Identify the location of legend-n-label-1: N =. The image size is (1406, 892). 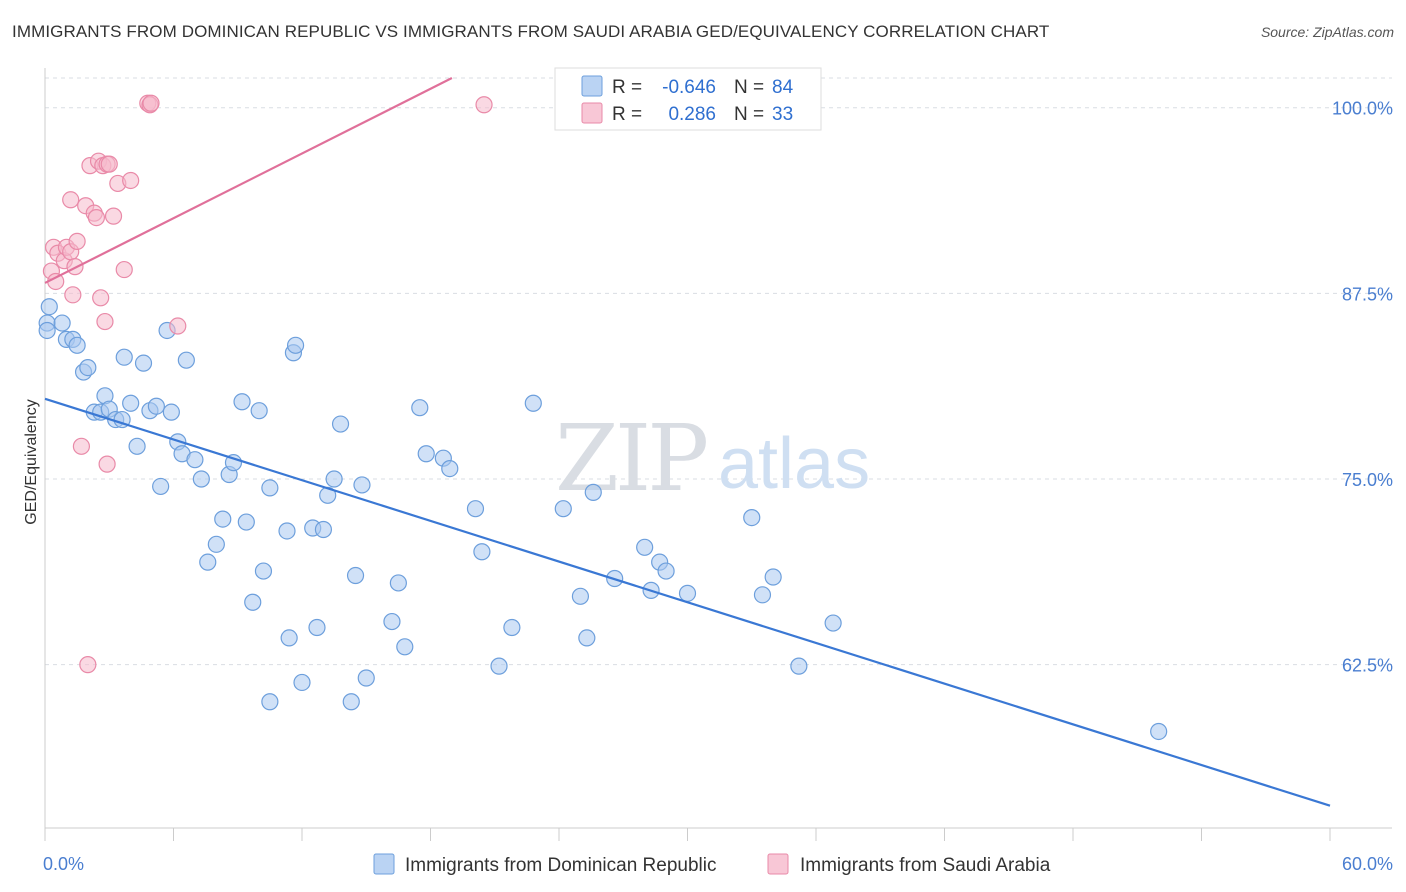
(749, 87).